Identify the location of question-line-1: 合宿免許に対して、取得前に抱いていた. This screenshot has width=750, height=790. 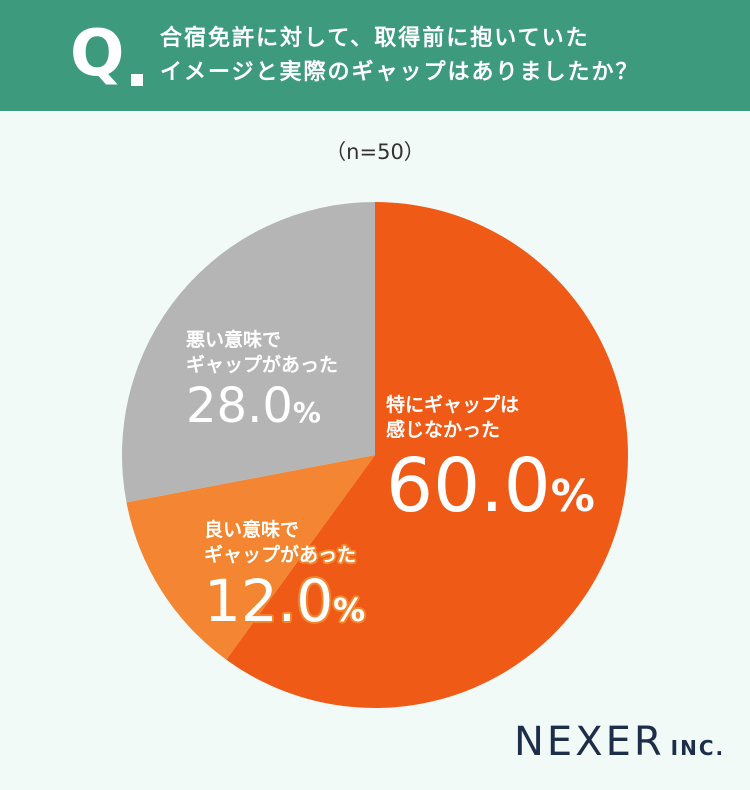
(375, 38).